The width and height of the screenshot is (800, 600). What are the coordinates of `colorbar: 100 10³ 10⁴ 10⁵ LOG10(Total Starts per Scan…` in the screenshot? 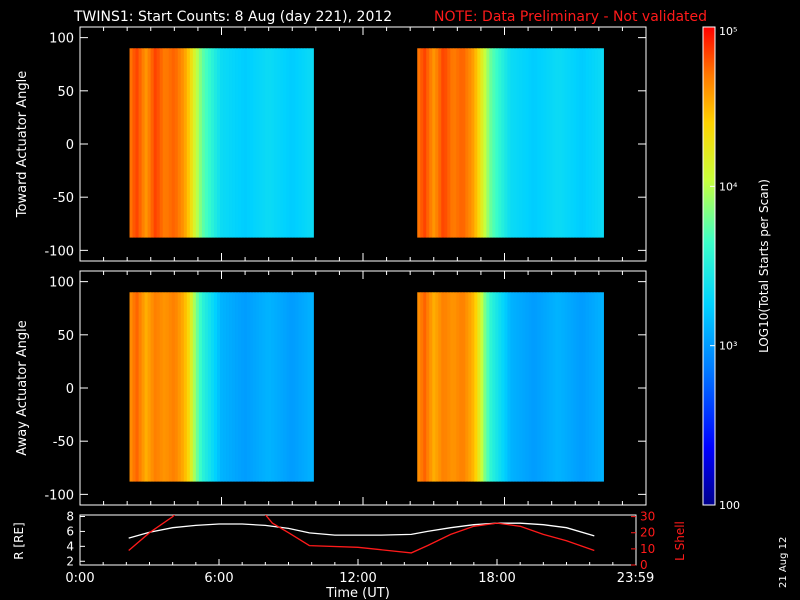 It's located at (736, 268).